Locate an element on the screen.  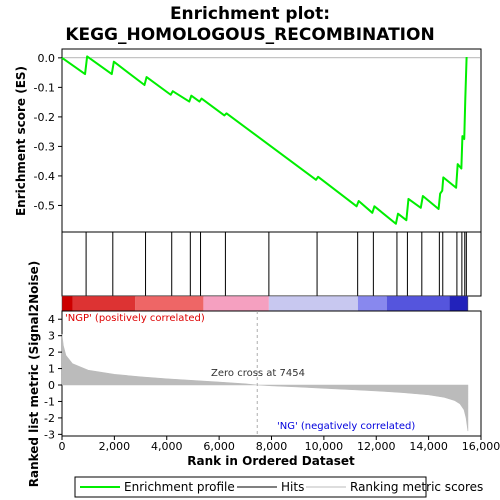
x-tick-label: 0 is located at coordinates (62, 446).